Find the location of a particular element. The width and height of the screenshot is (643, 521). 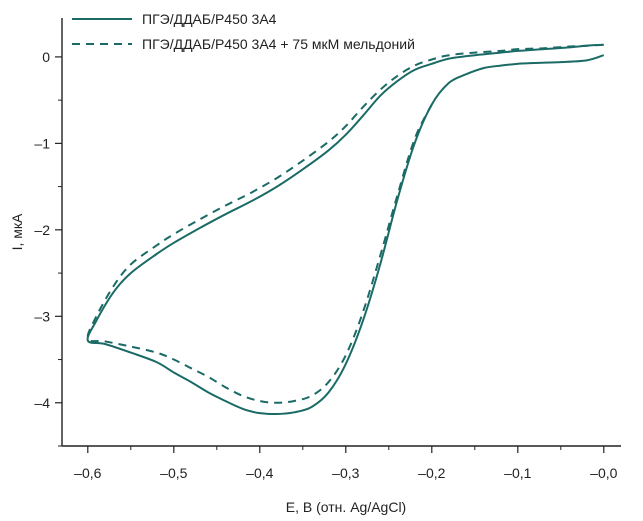

x-tick-label: –0,5 is located at coordinates (173, 473).